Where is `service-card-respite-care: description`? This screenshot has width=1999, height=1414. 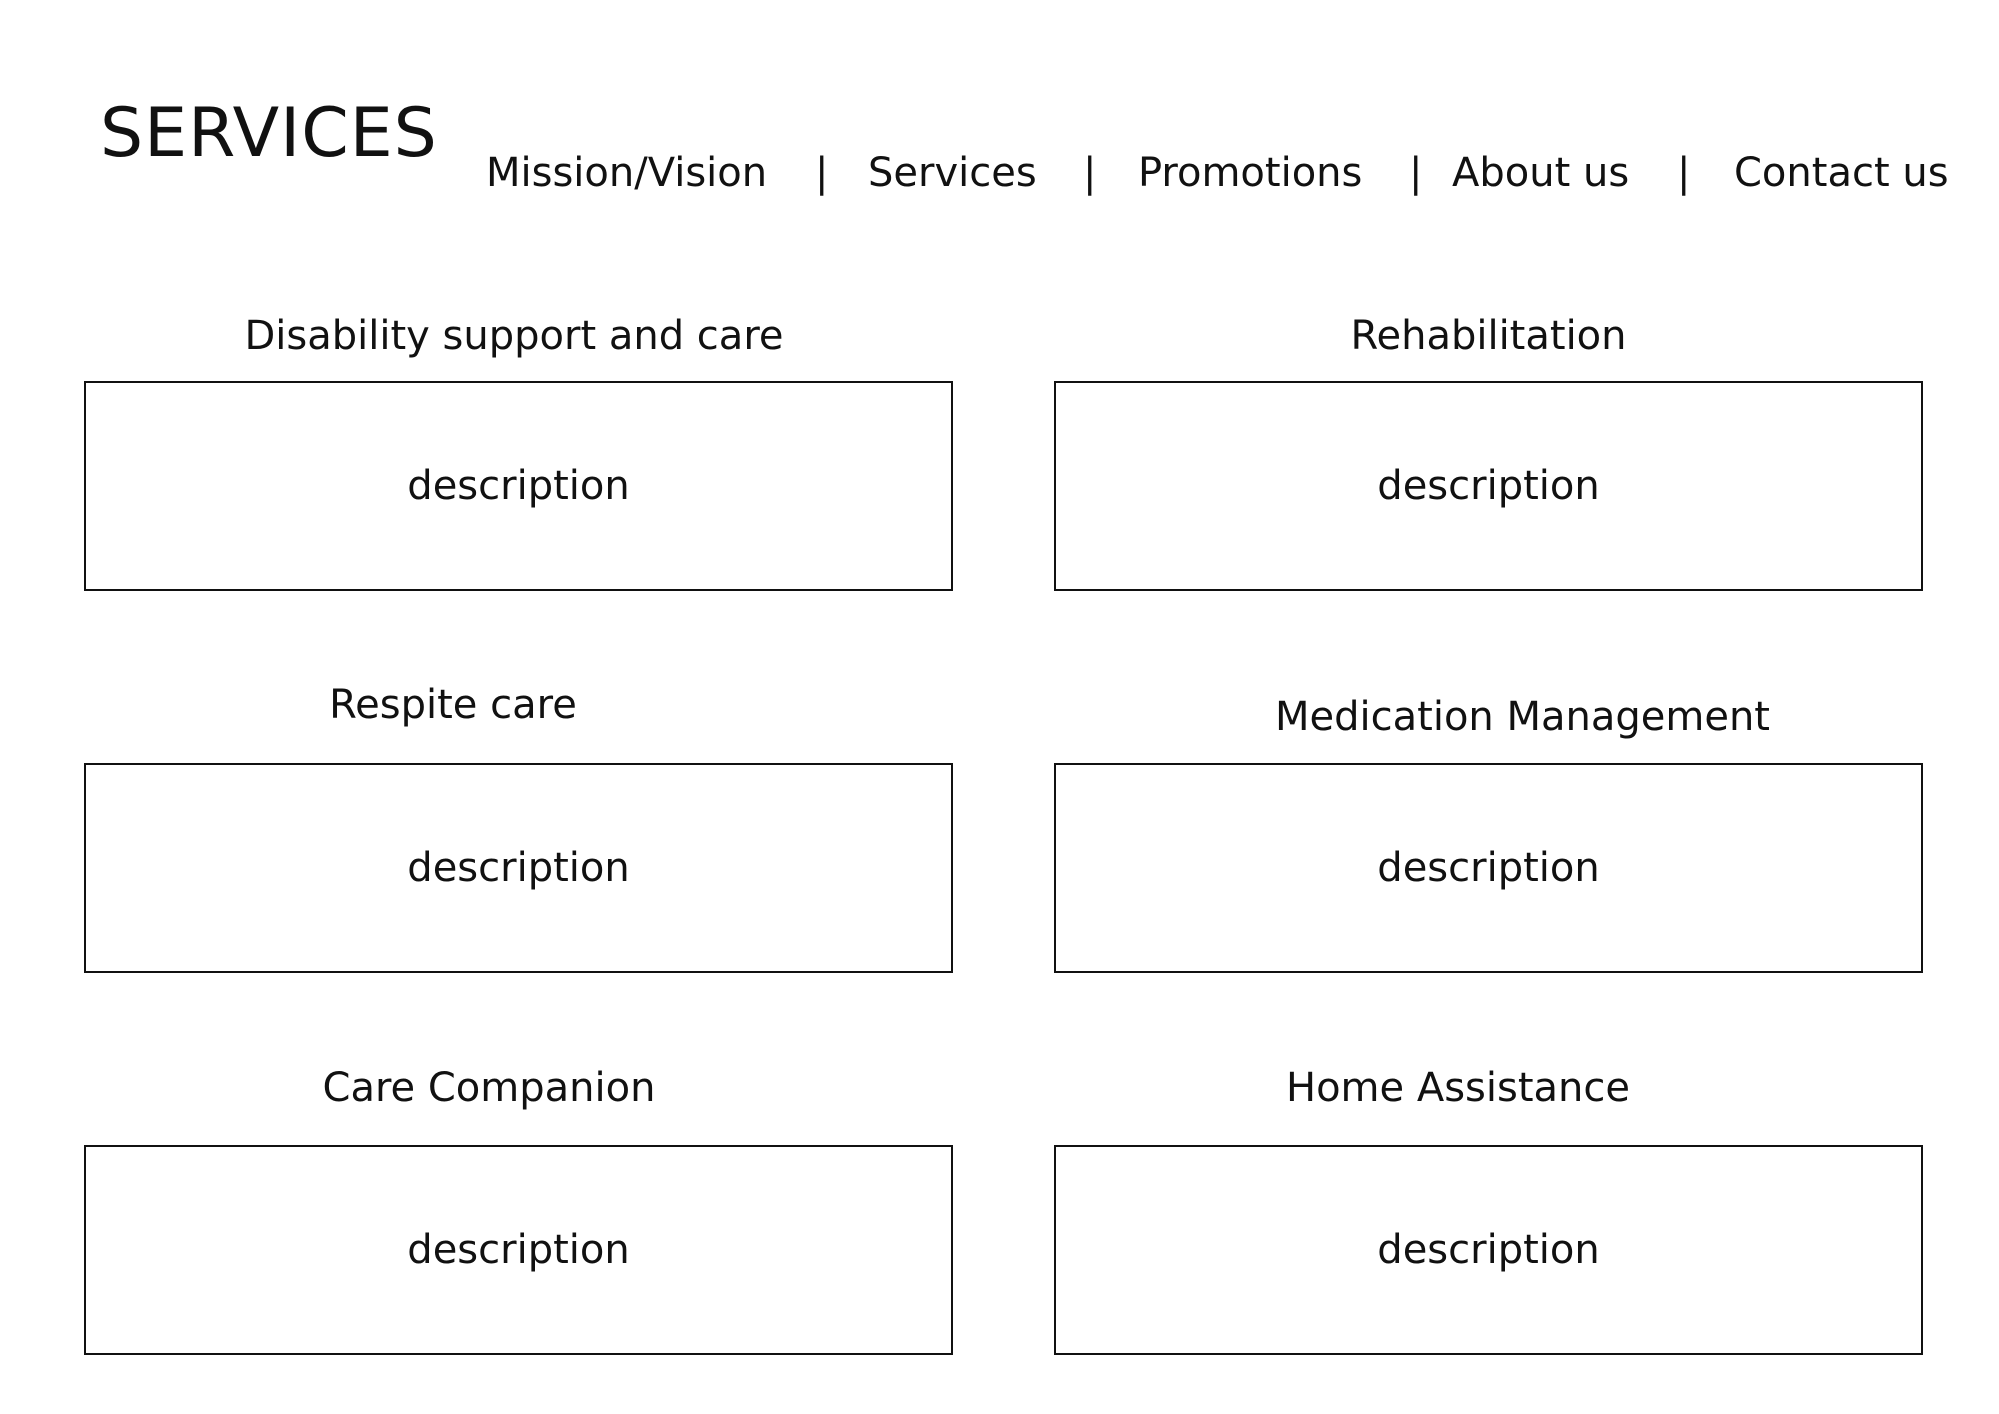 service-card-respite-care: description is located at coordinates (518, 868).